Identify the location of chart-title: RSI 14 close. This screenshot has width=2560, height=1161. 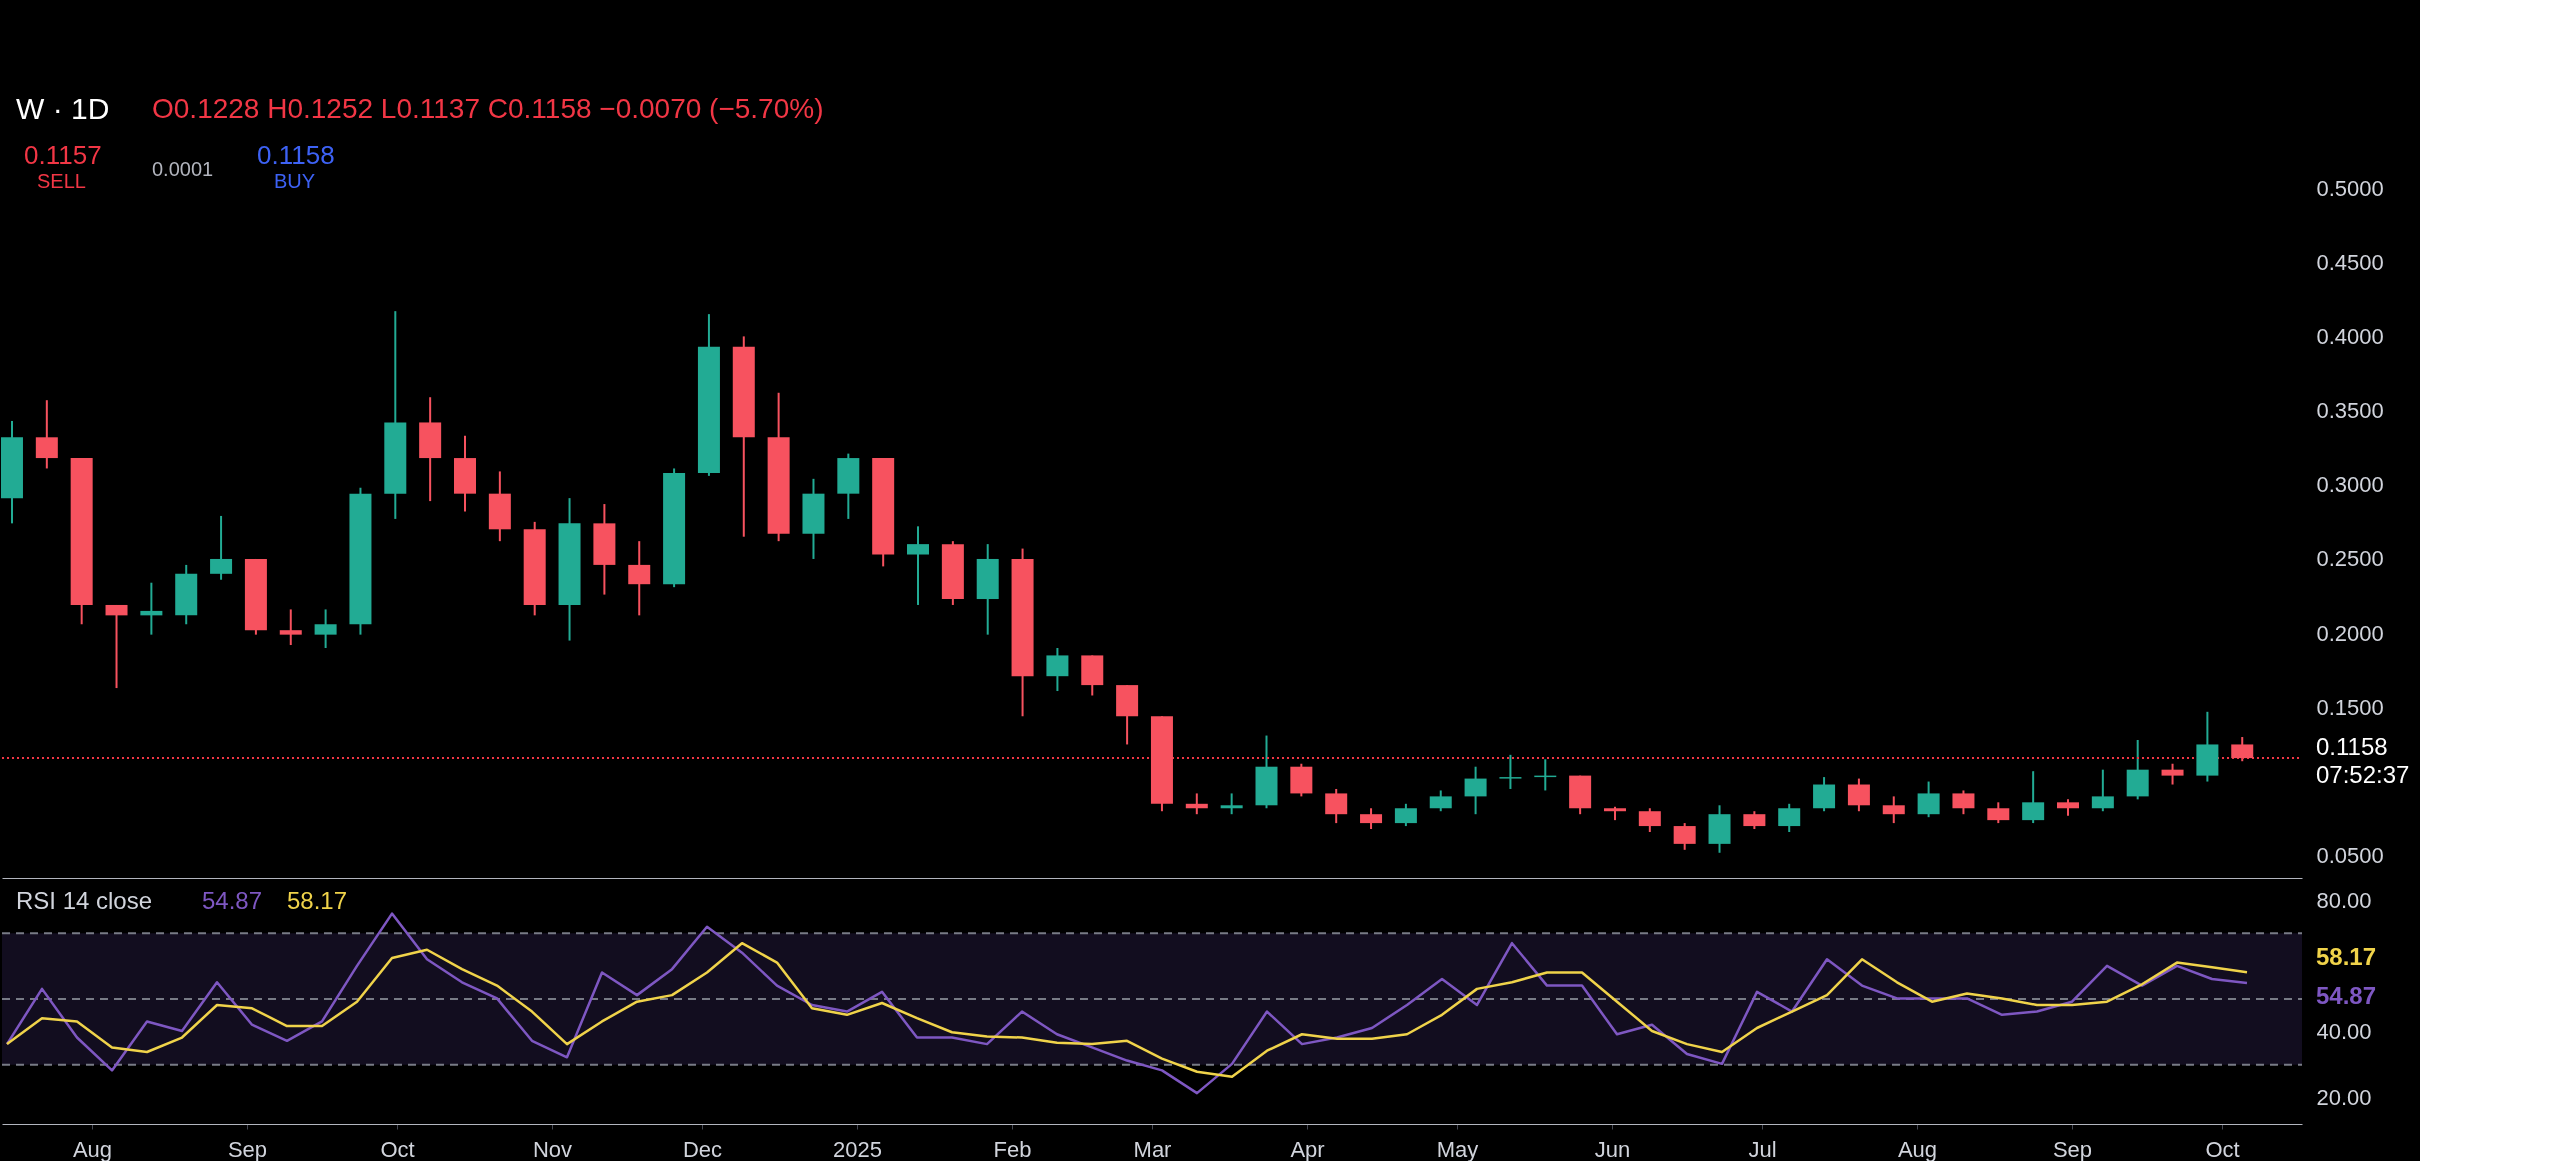
(84, 900).